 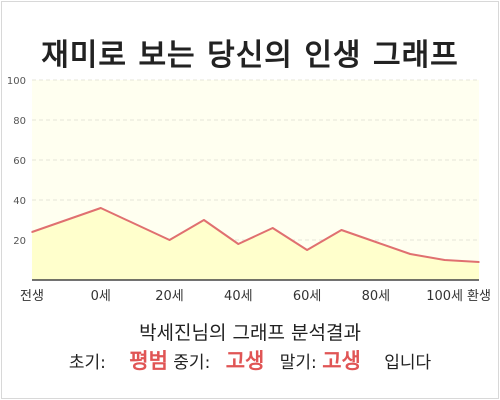 I want to click on x-tick-label: 전생, so click(x=32, y=296).